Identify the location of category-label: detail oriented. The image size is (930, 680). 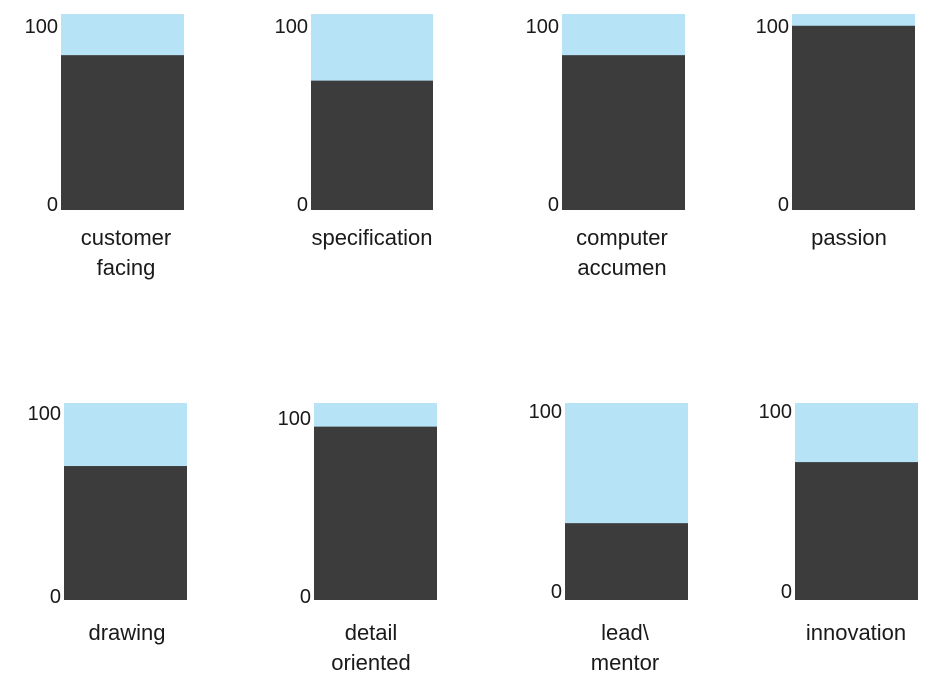
(371, 647).